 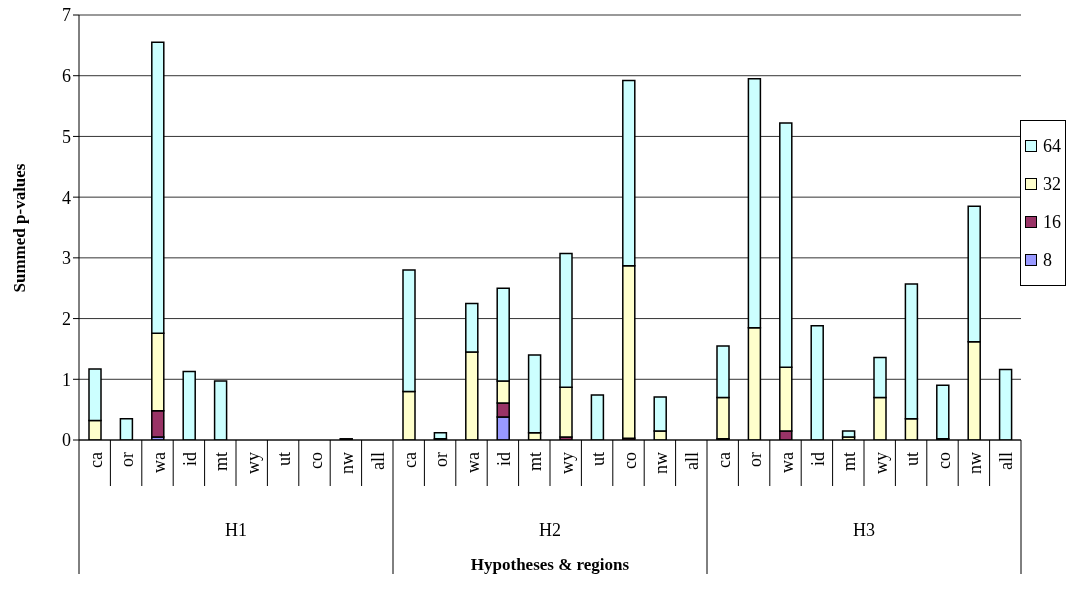 I want to click on y-tick-label: 5, so click(x=66, y=136).